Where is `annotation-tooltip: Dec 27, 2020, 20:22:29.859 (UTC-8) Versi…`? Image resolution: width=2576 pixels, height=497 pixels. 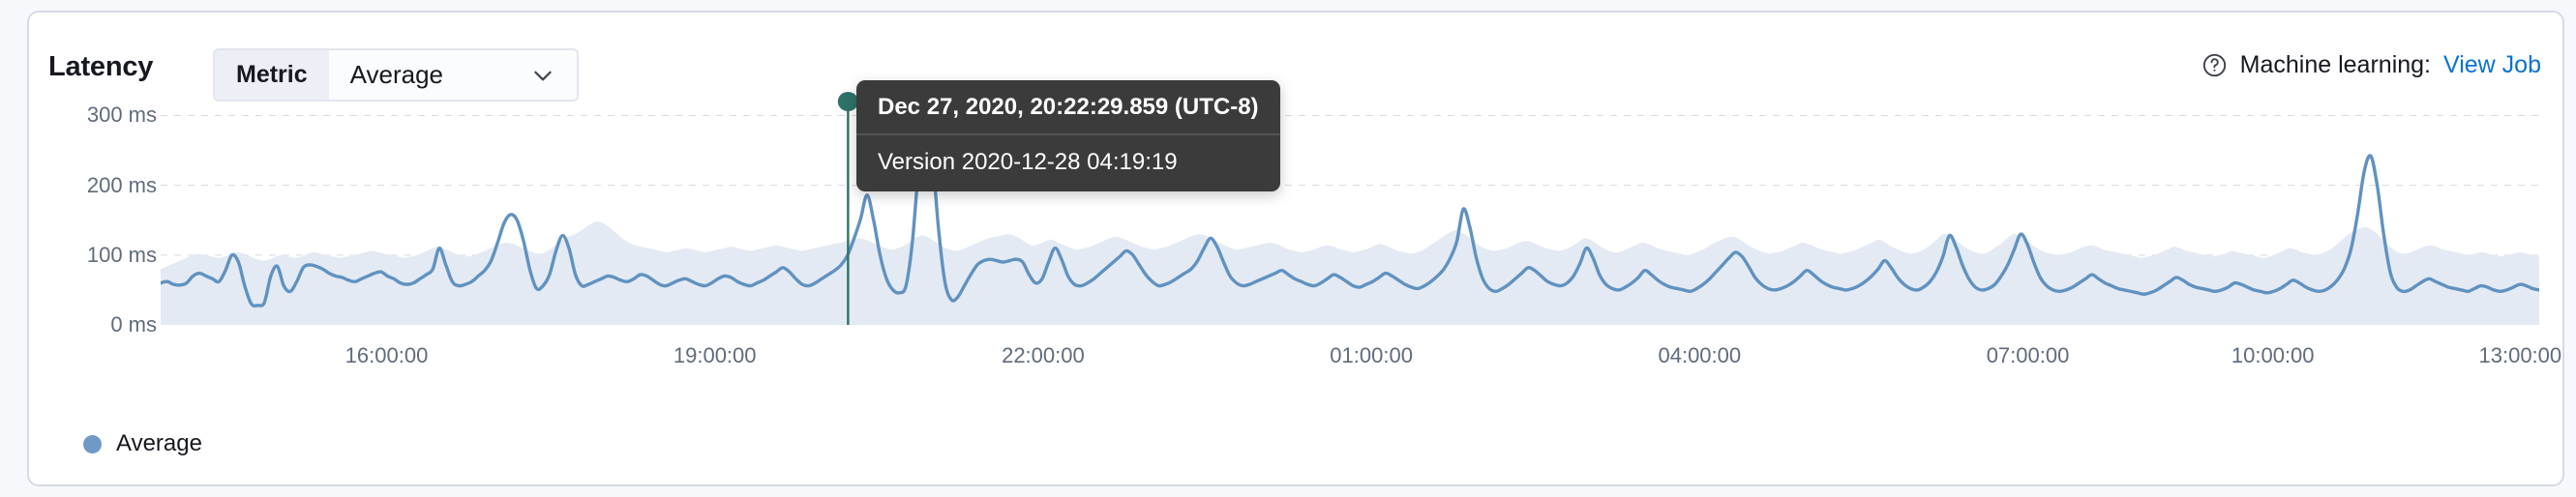
annotation-tooltip: Dec 27, 2020, 20:22:29.859 (UTC-8) Versi… is located at coordinates (1068, 135).